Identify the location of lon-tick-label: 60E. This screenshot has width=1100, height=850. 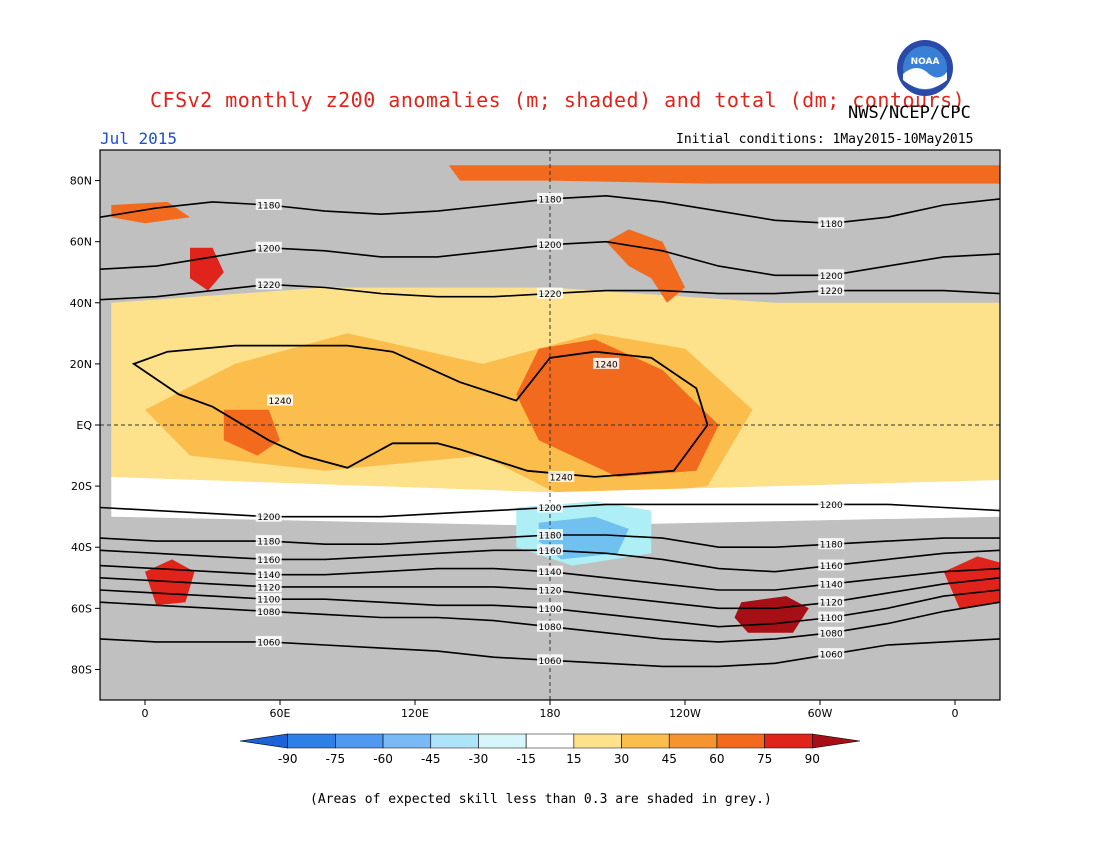
(280, 713).